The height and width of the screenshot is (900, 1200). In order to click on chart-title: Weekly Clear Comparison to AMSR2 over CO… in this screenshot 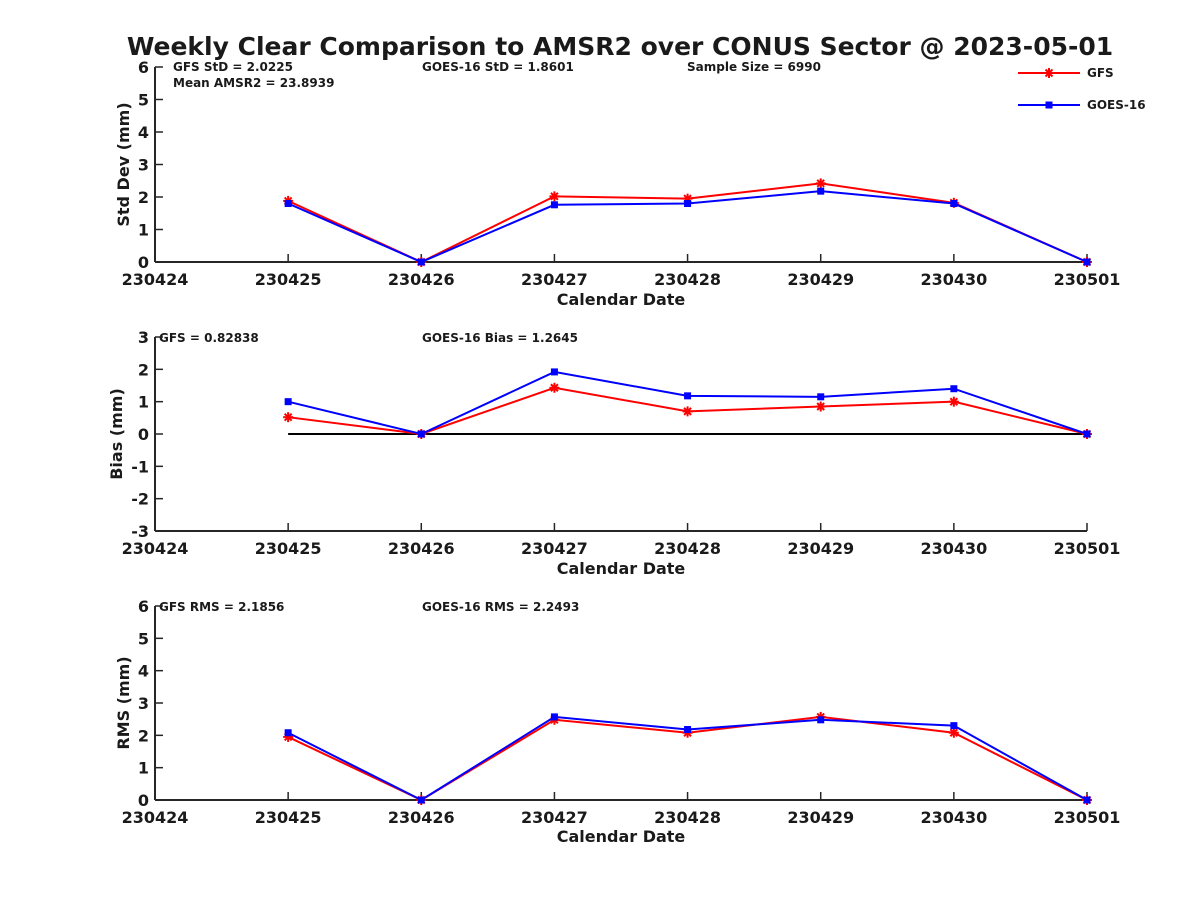, I will do `click(620, 46)`.